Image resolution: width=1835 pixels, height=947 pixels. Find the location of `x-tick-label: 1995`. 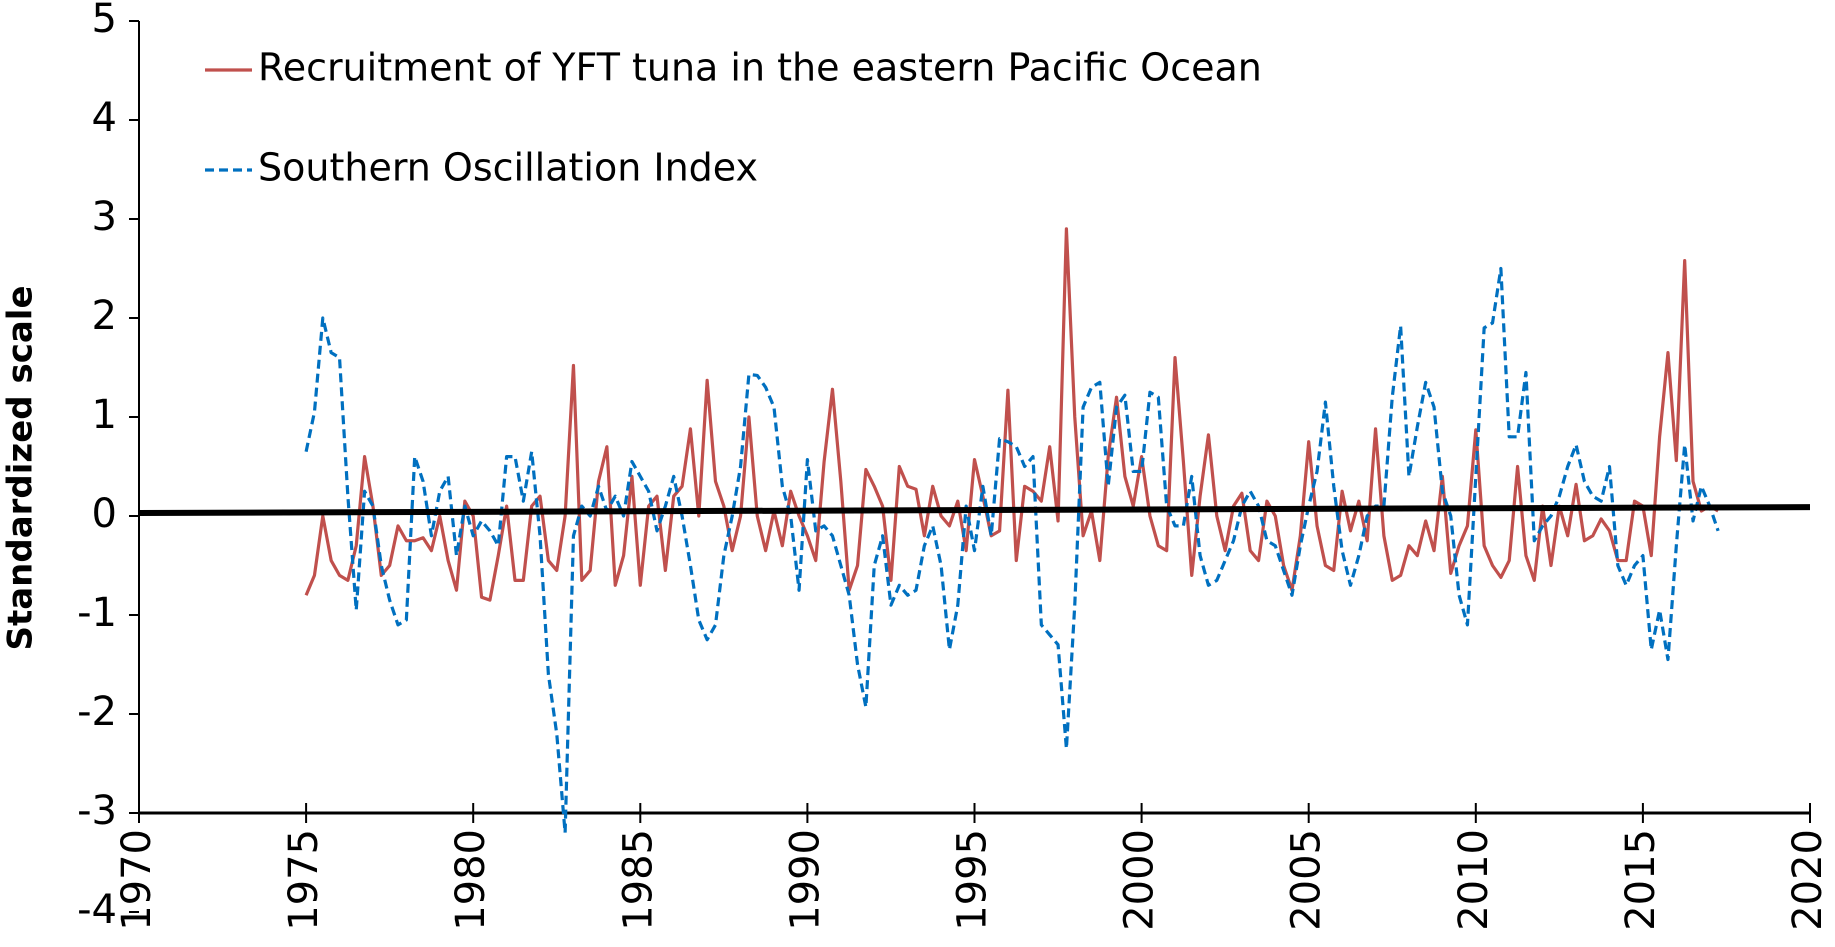

x-tick-label: 1995 is located at coordinates (973, 880).